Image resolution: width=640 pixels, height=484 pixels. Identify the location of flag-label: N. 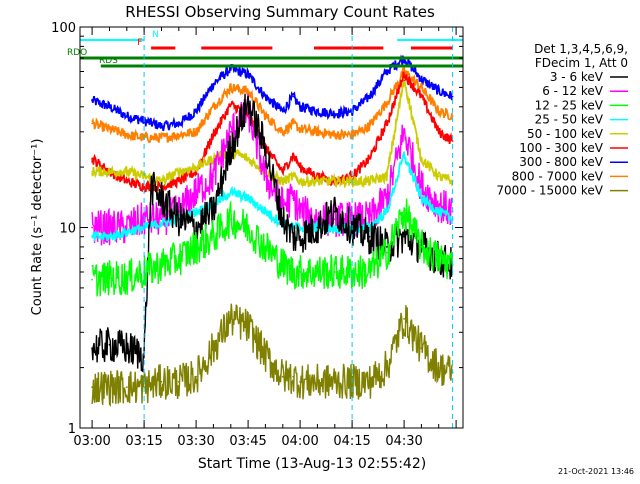
(155, 35).